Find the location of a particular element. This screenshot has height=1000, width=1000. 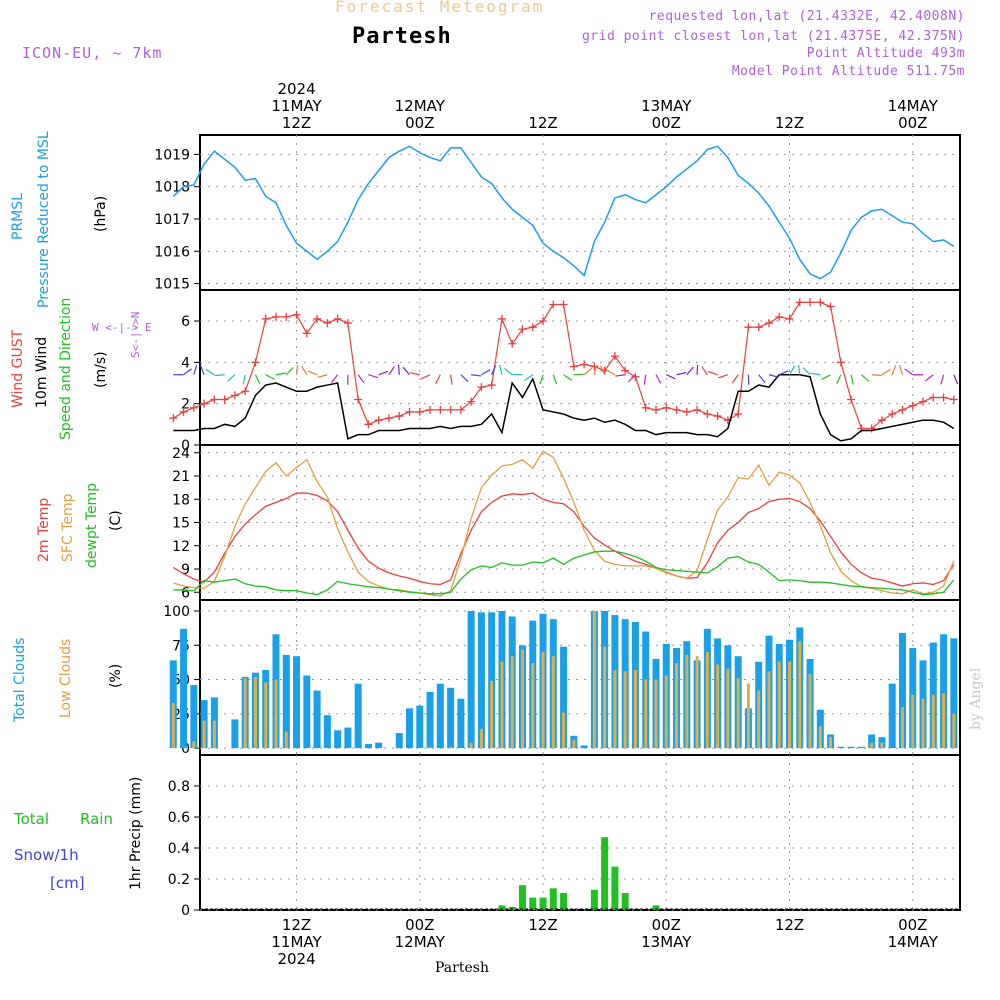

point-altitude: Point Altitude 493m is located at coordinates (885, 53).